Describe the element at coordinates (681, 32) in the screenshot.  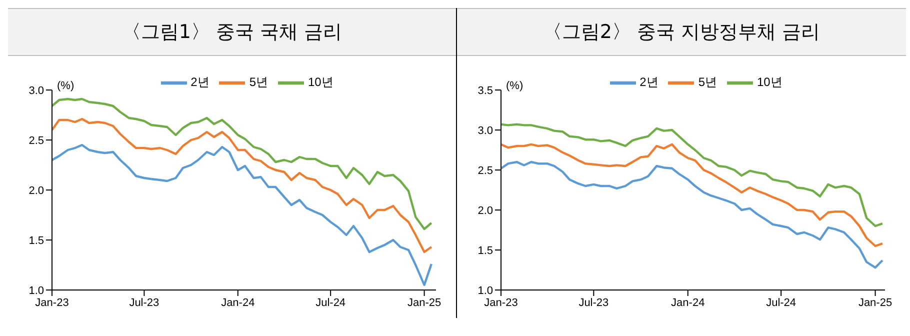
I see `chart-title: 〈그림2〉 중국 지방정부채 금리` at that location.